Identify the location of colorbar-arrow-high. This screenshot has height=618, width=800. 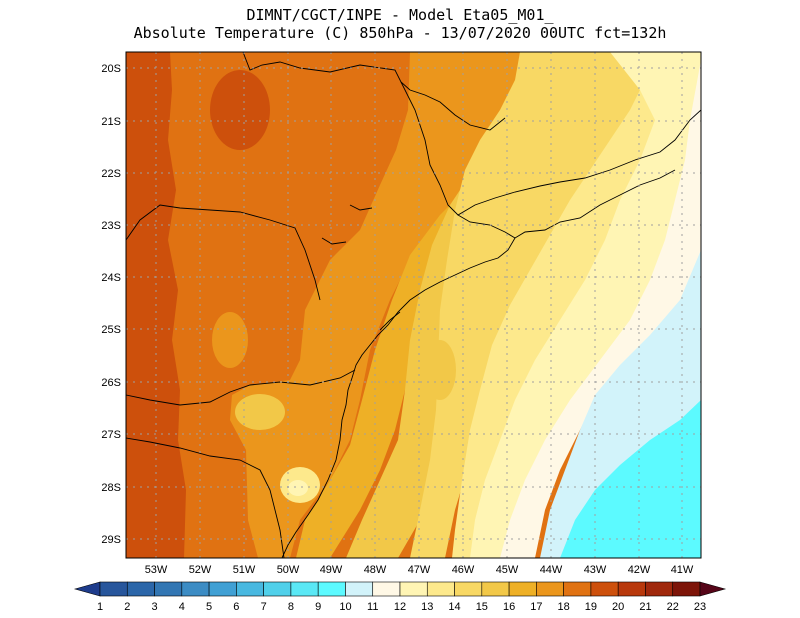
(713, 589).